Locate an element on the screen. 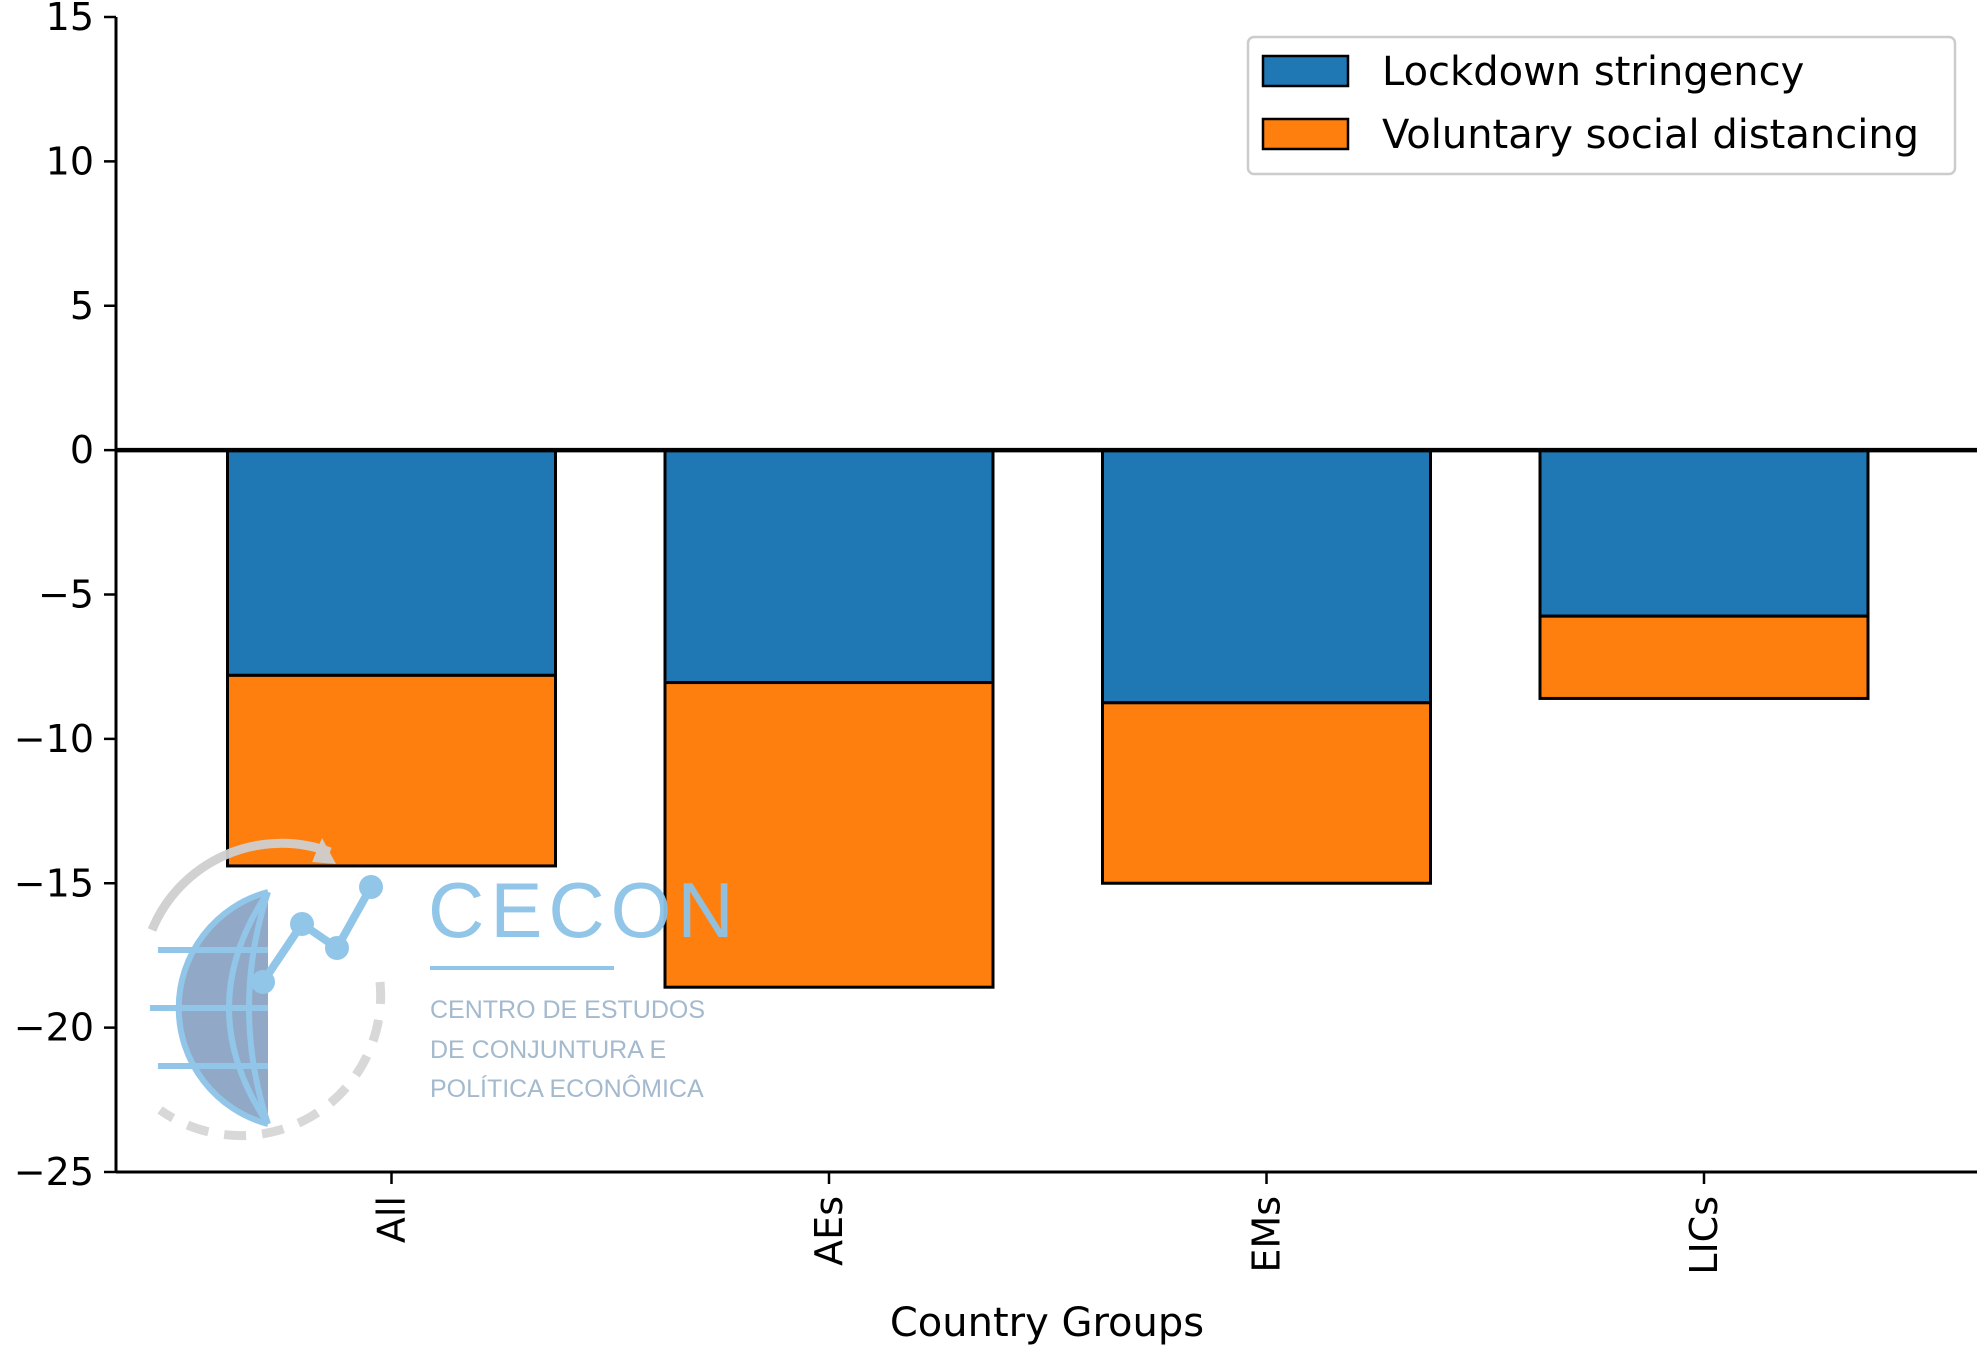  bar-ems-lockdown-stringency is located at coordinates (1266, 576).